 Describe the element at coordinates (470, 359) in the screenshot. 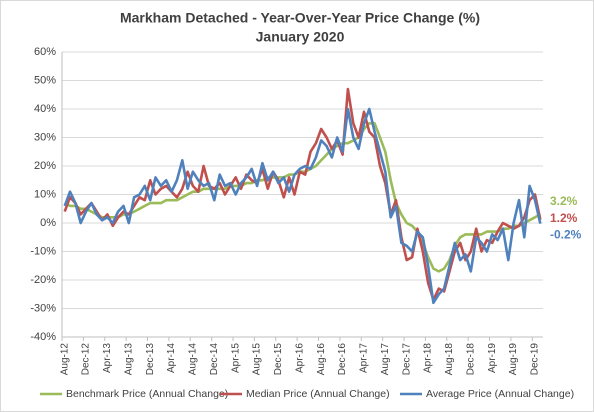

I see `x-tick-label: Dec-18` at that location.